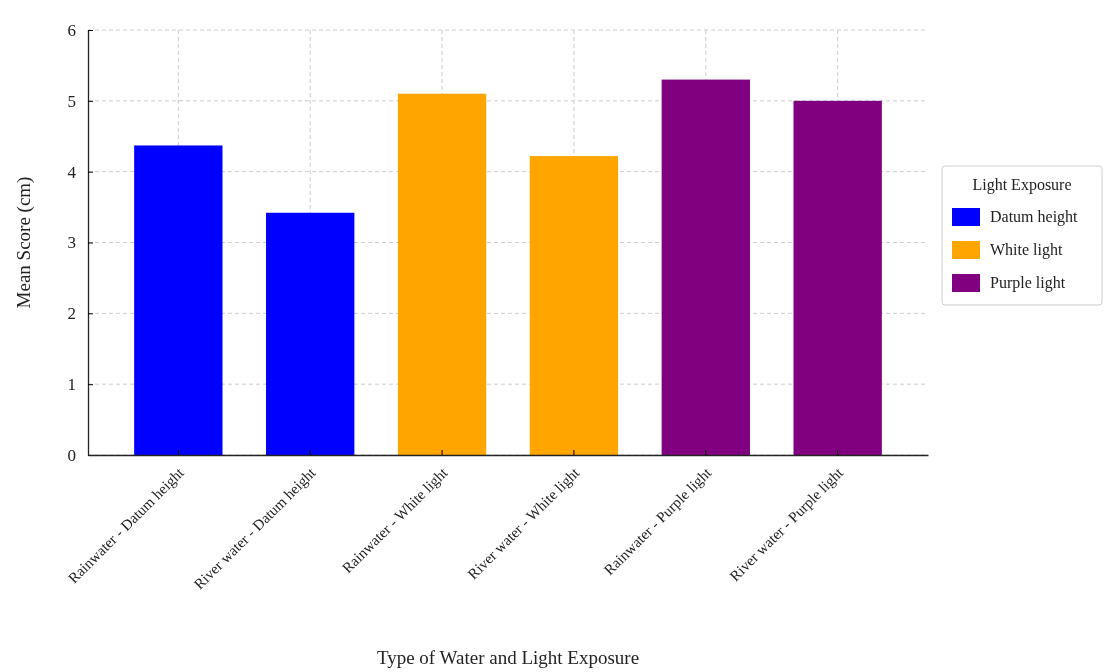 This screenshot has height=672, width=1105. What do you see at coordinates (71, 455) in the screenshot?
I see `y-tick-label: 0` at bounding box center [71, 455].